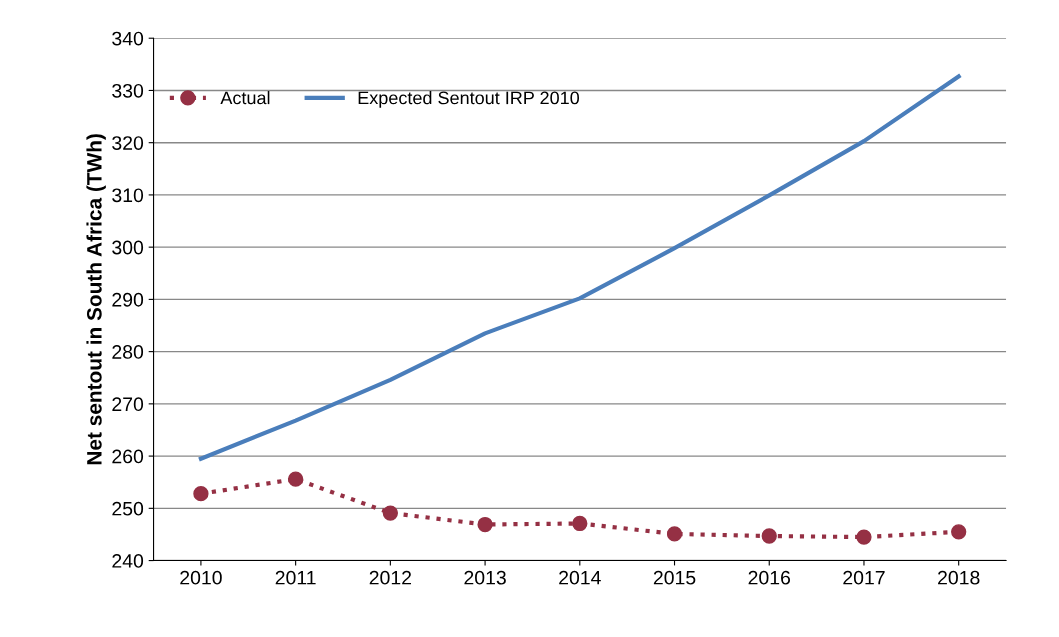  I want to click on y-tick-label: 340, so click(128, 38).